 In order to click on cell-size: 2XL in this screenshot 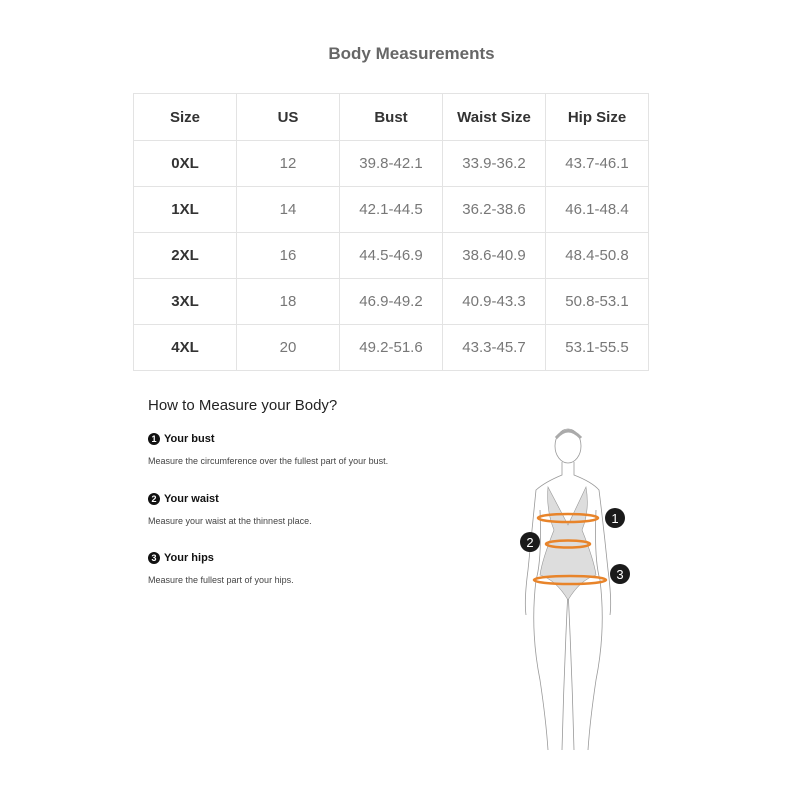, I will do `click(185, 255)`.